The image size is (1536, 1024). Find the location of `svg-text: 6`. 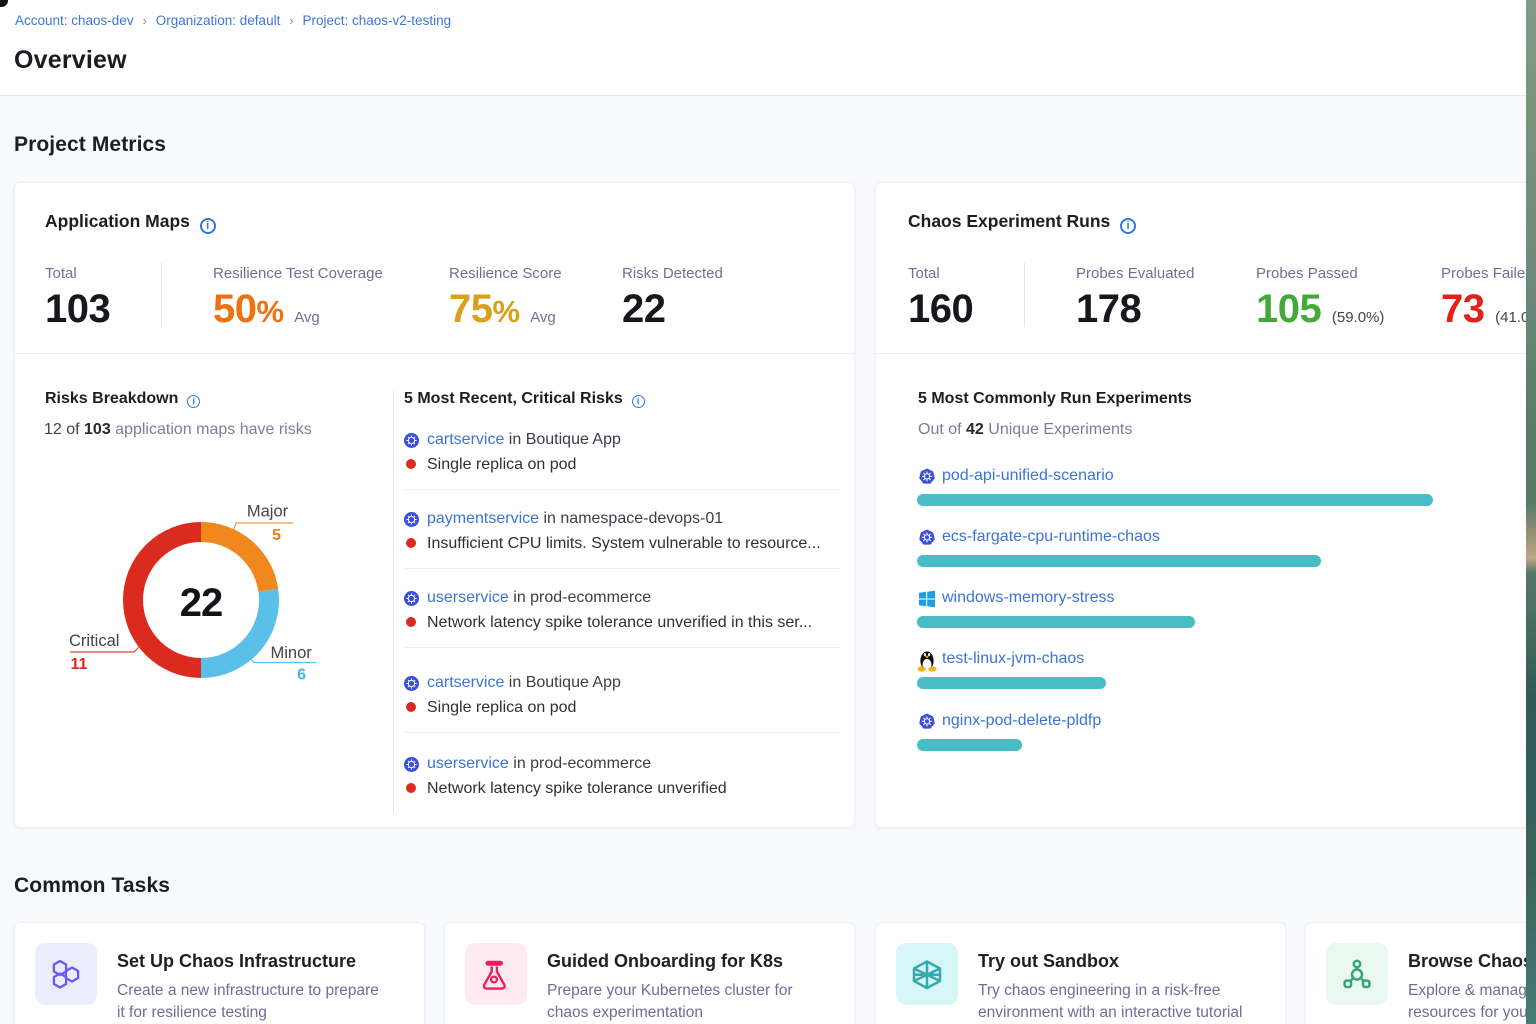

svg-text: 6 is located at coordinates (301, 675).